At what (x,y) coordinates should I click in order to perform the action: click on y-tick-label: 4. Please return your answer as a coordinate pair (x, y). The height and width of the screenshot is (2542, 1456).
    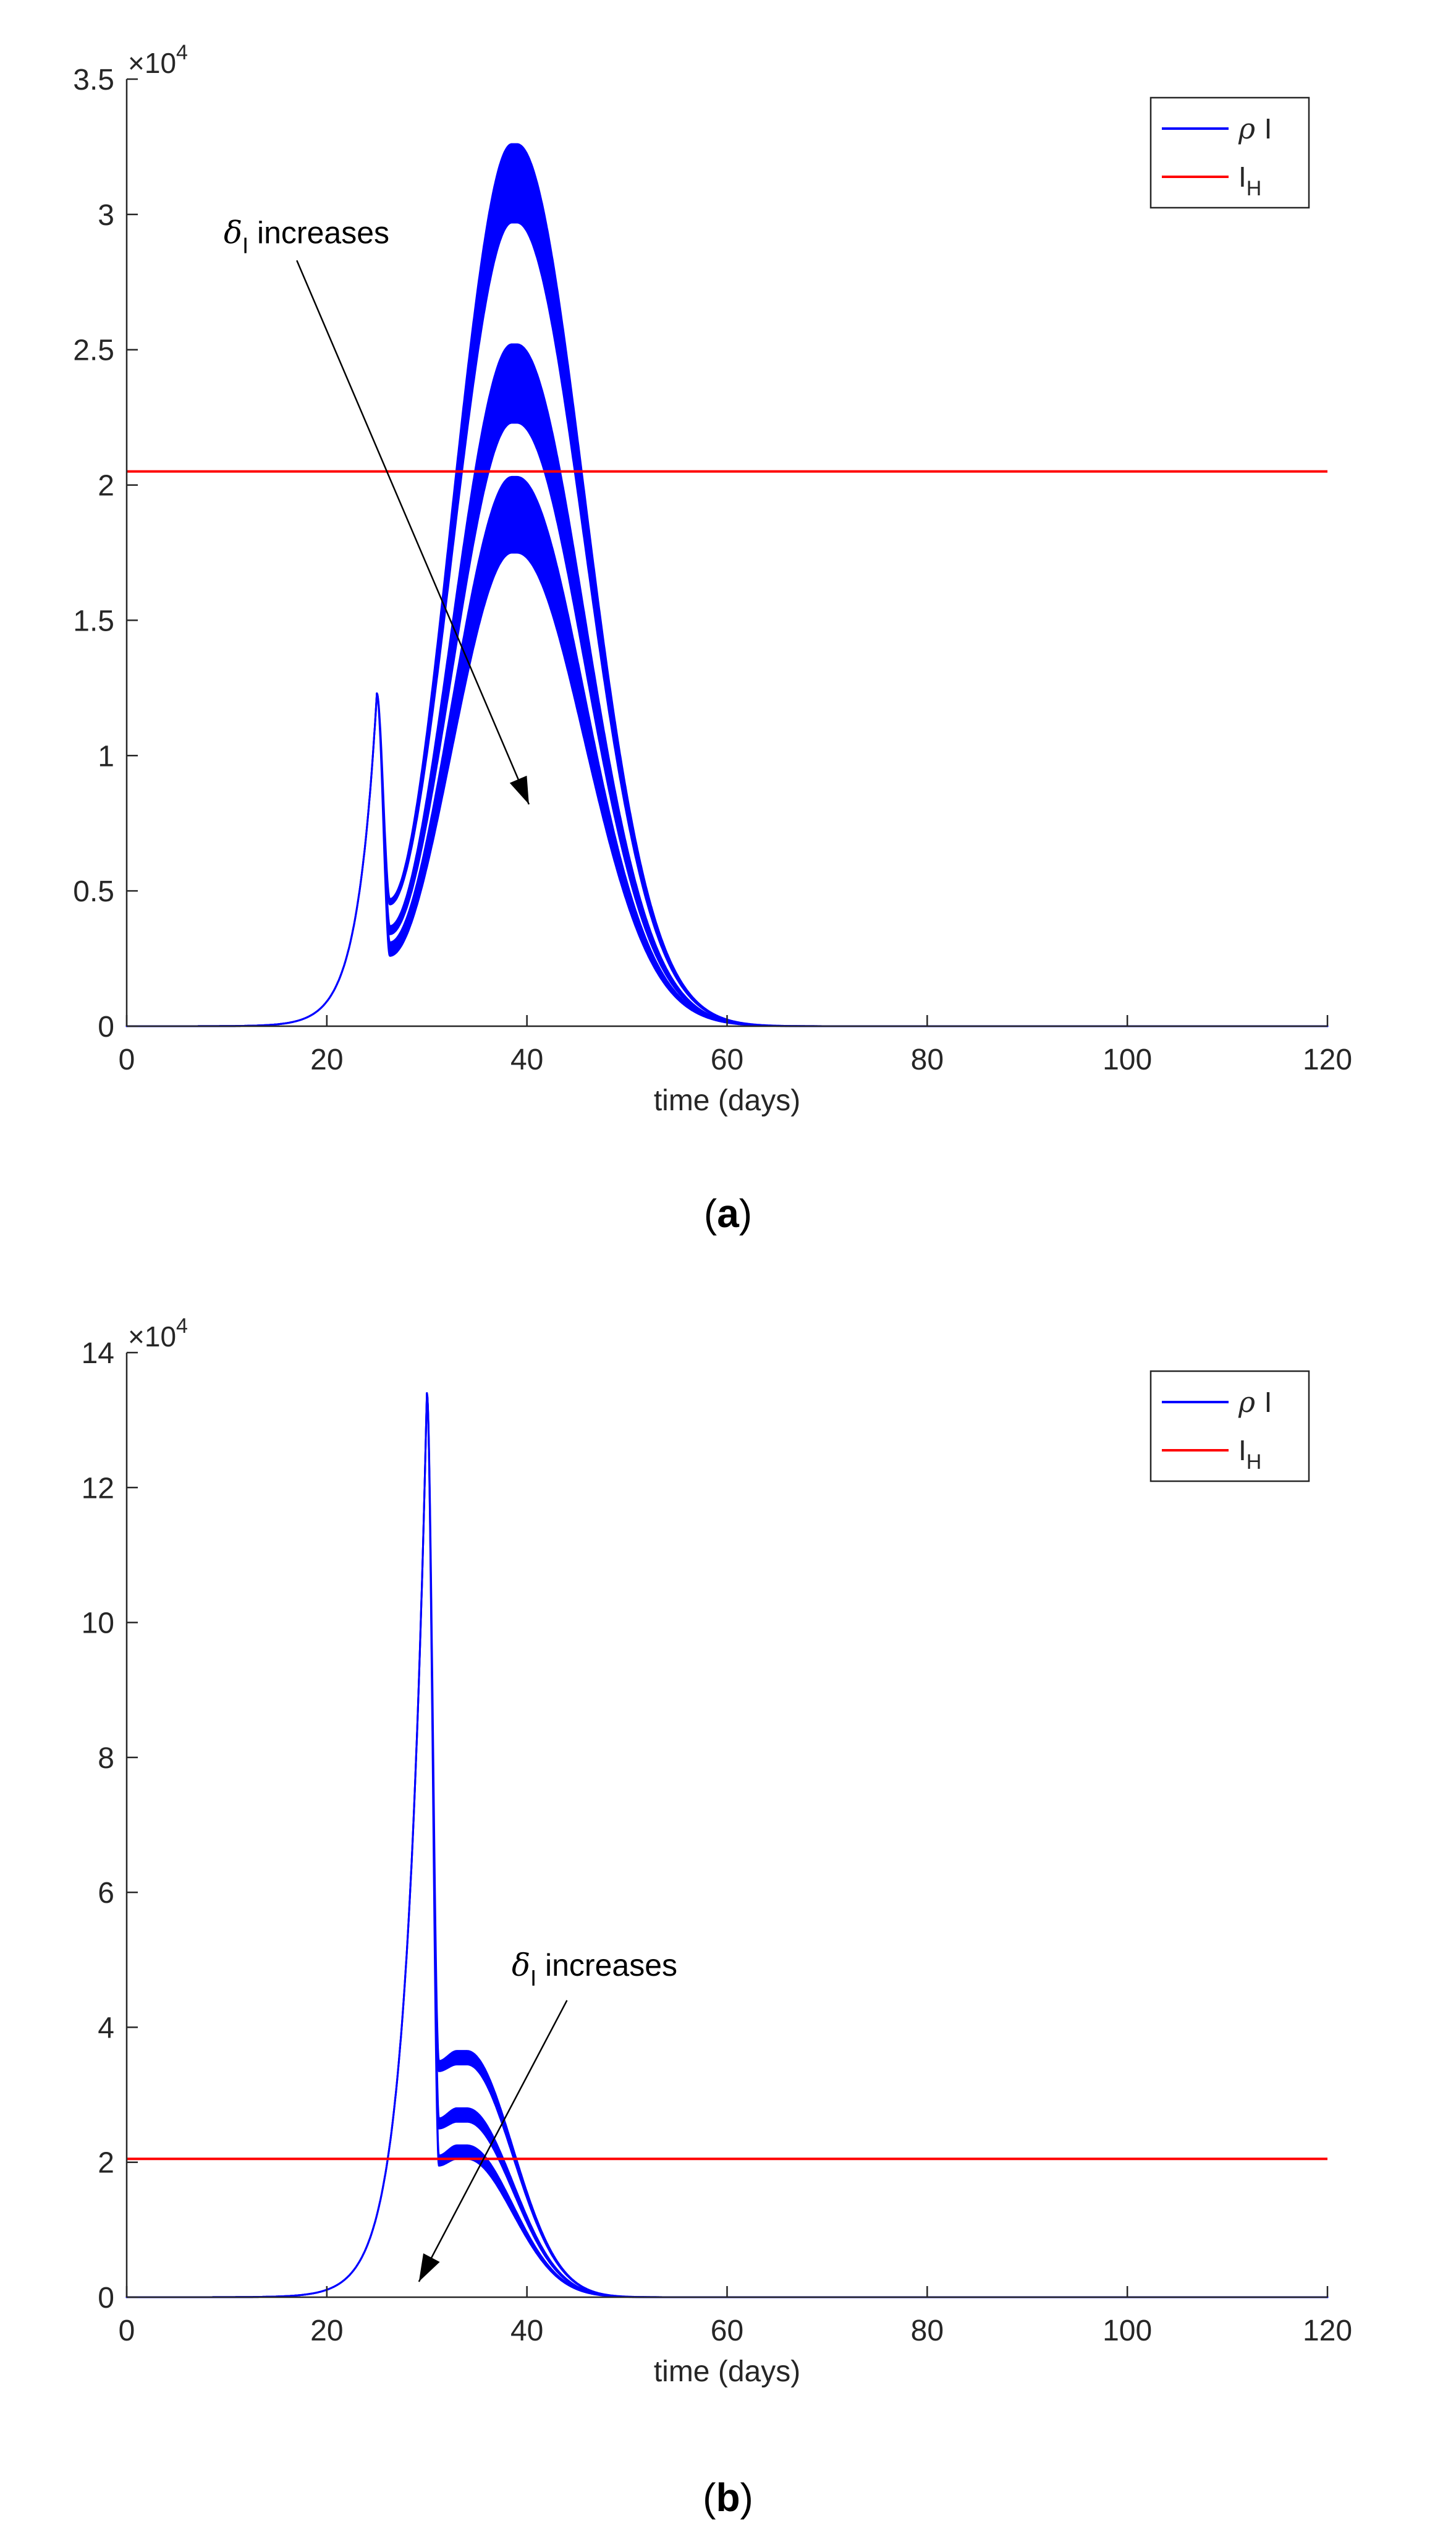
    Looking at the image, I should click on (106, 2028).